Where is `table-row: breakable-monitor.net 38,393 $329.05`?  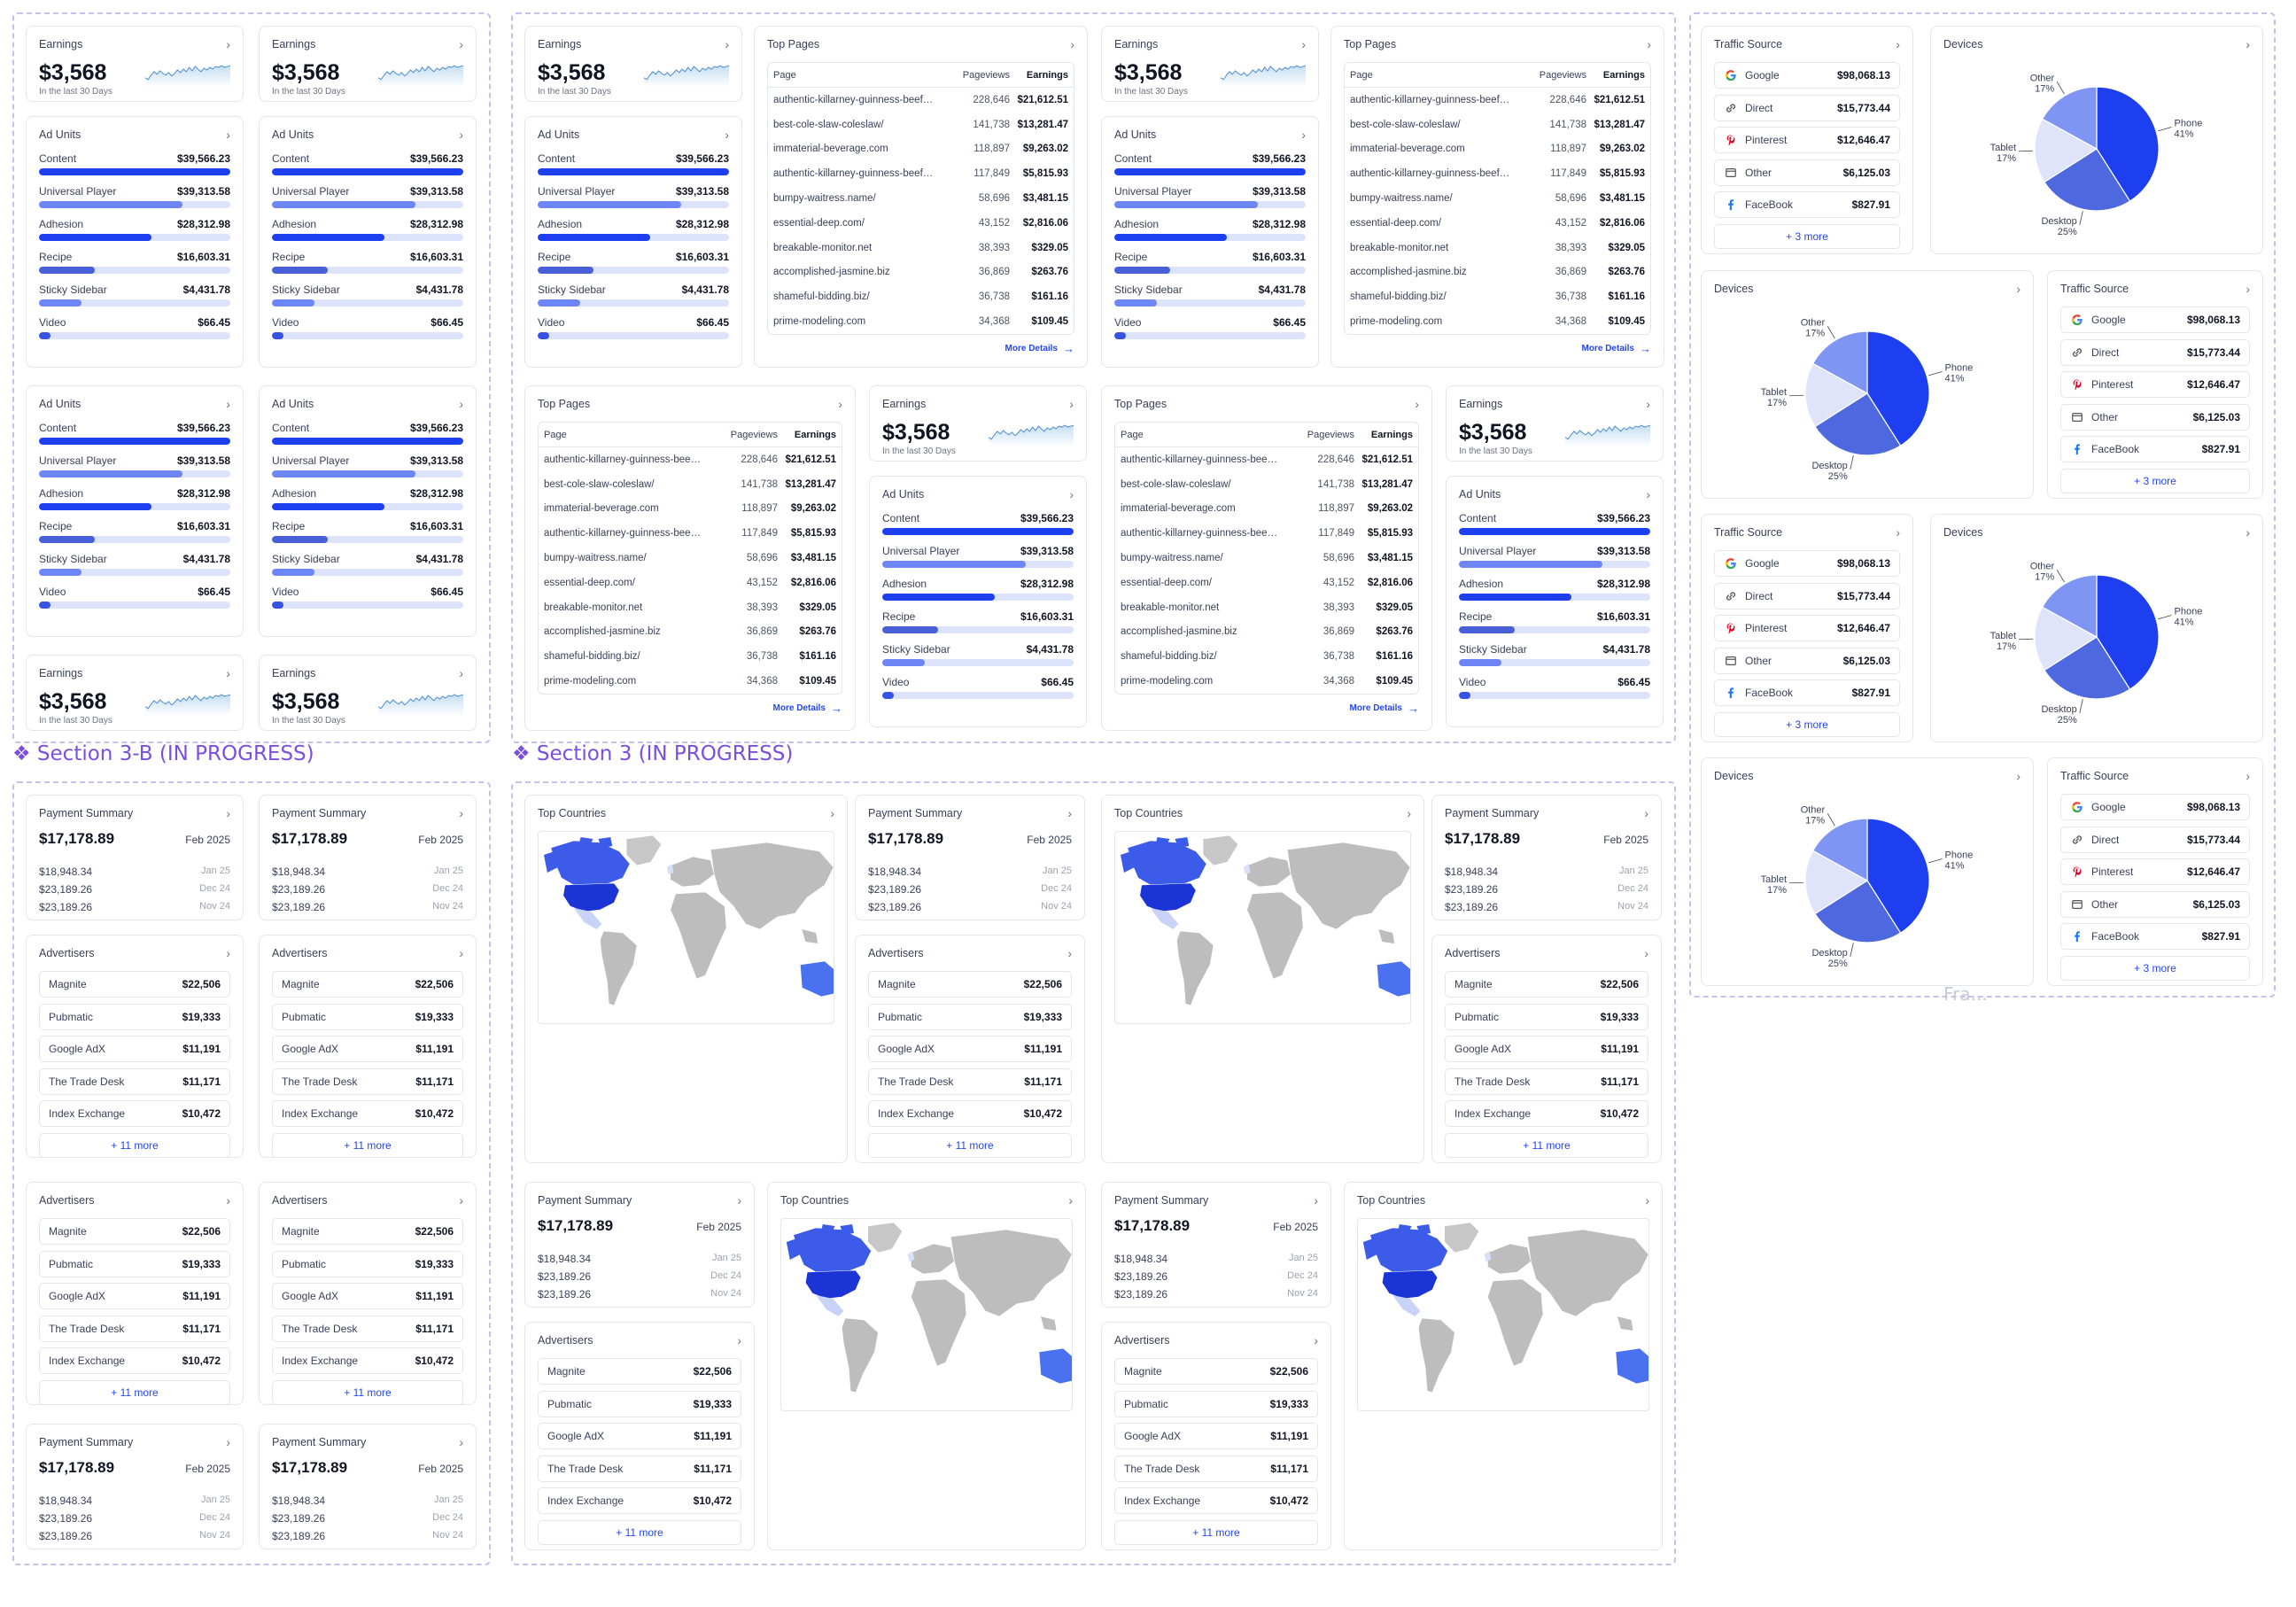 table-row: breakable-monitor.net 38,393 $329.05 is located at coordinates (690, 607).